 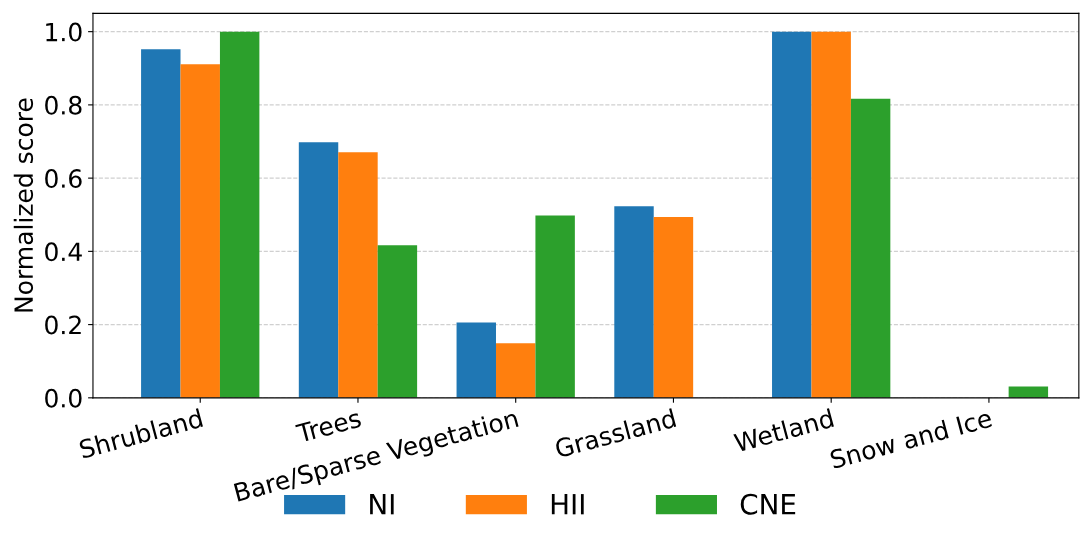 I want to click on y-tick-label: 0.0, so click(x=63, y=398).